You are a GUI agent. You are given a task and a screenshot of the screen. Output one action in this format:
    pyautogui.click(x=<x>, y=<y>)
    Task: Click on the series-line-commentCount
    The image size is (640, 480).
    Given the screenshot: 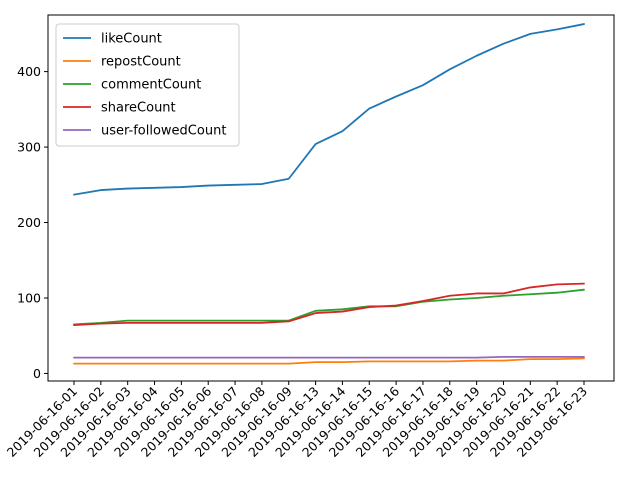 What is the action you would take?
    pyautogui.click(x=329, y=307)
    